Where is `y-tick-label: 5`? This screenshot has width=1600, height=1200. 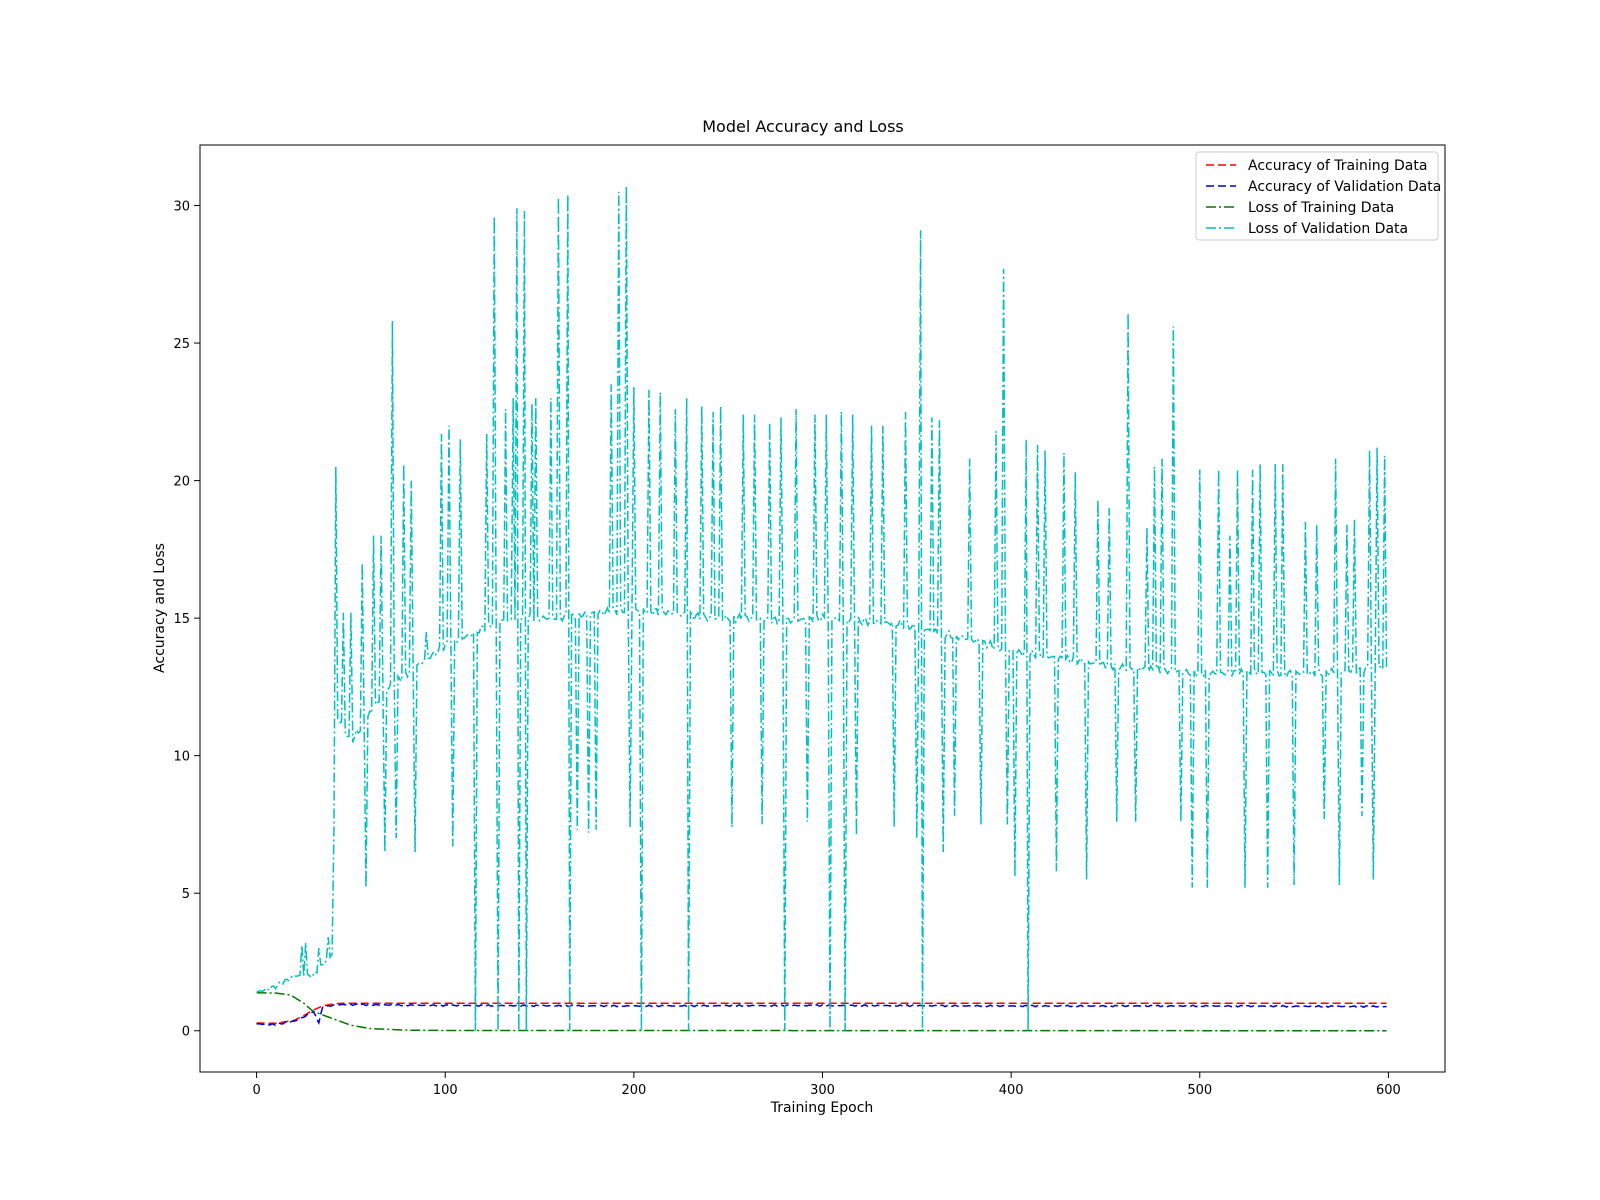 y-tick-label: 5 is located at coordinates (186, 894).